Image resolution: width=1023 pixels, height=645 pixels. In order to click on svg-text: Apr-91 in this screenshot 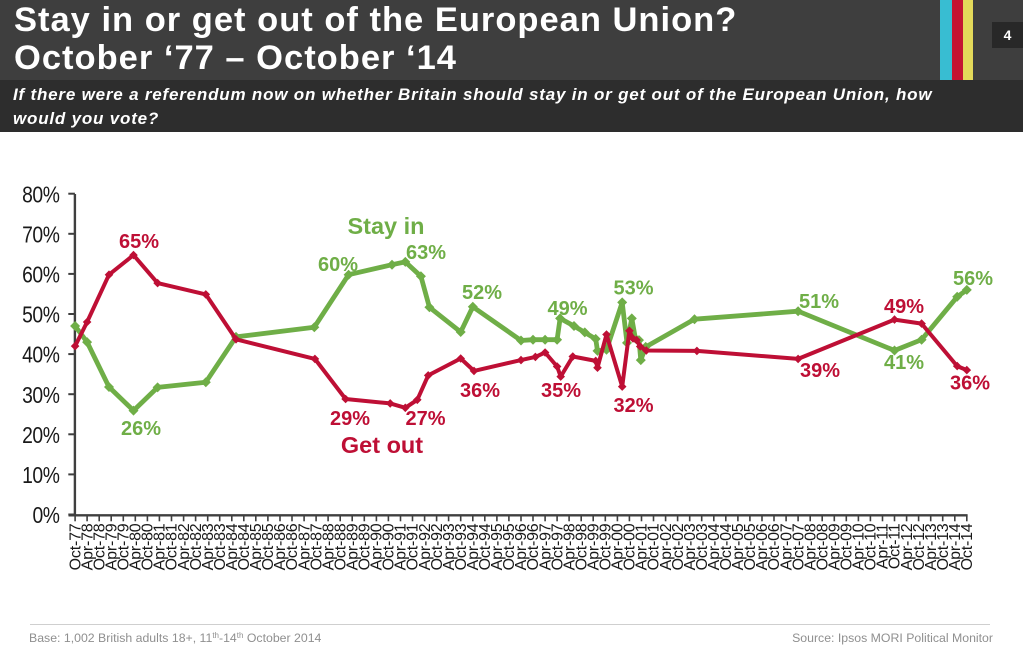, I will do `click(401, 546)`.